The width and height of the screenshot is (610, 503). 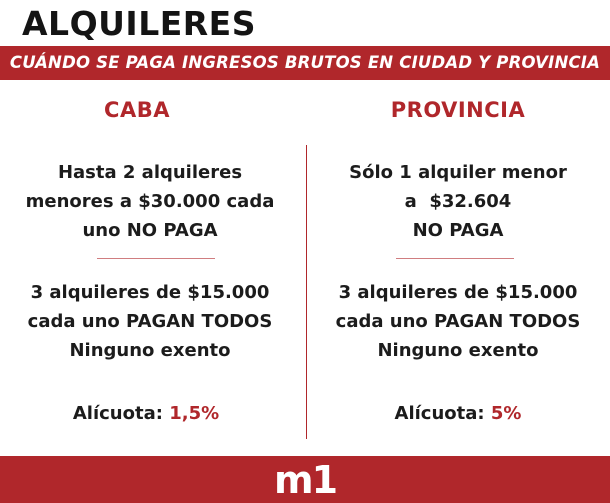 What do you see at coordinates (194, 413) in the screenshot?
I see `caba-rate-value: 1,5%` at bounding box center [194, 413].